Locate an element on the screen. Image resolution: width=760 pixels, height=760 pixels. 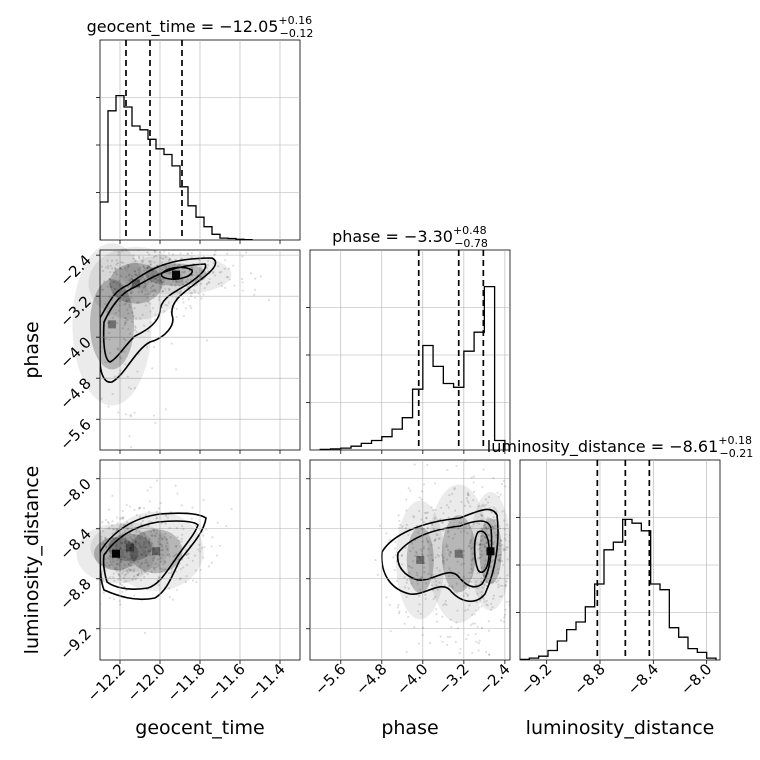
panel-hist-luminosity_distance is located at coordinates (620, 560).